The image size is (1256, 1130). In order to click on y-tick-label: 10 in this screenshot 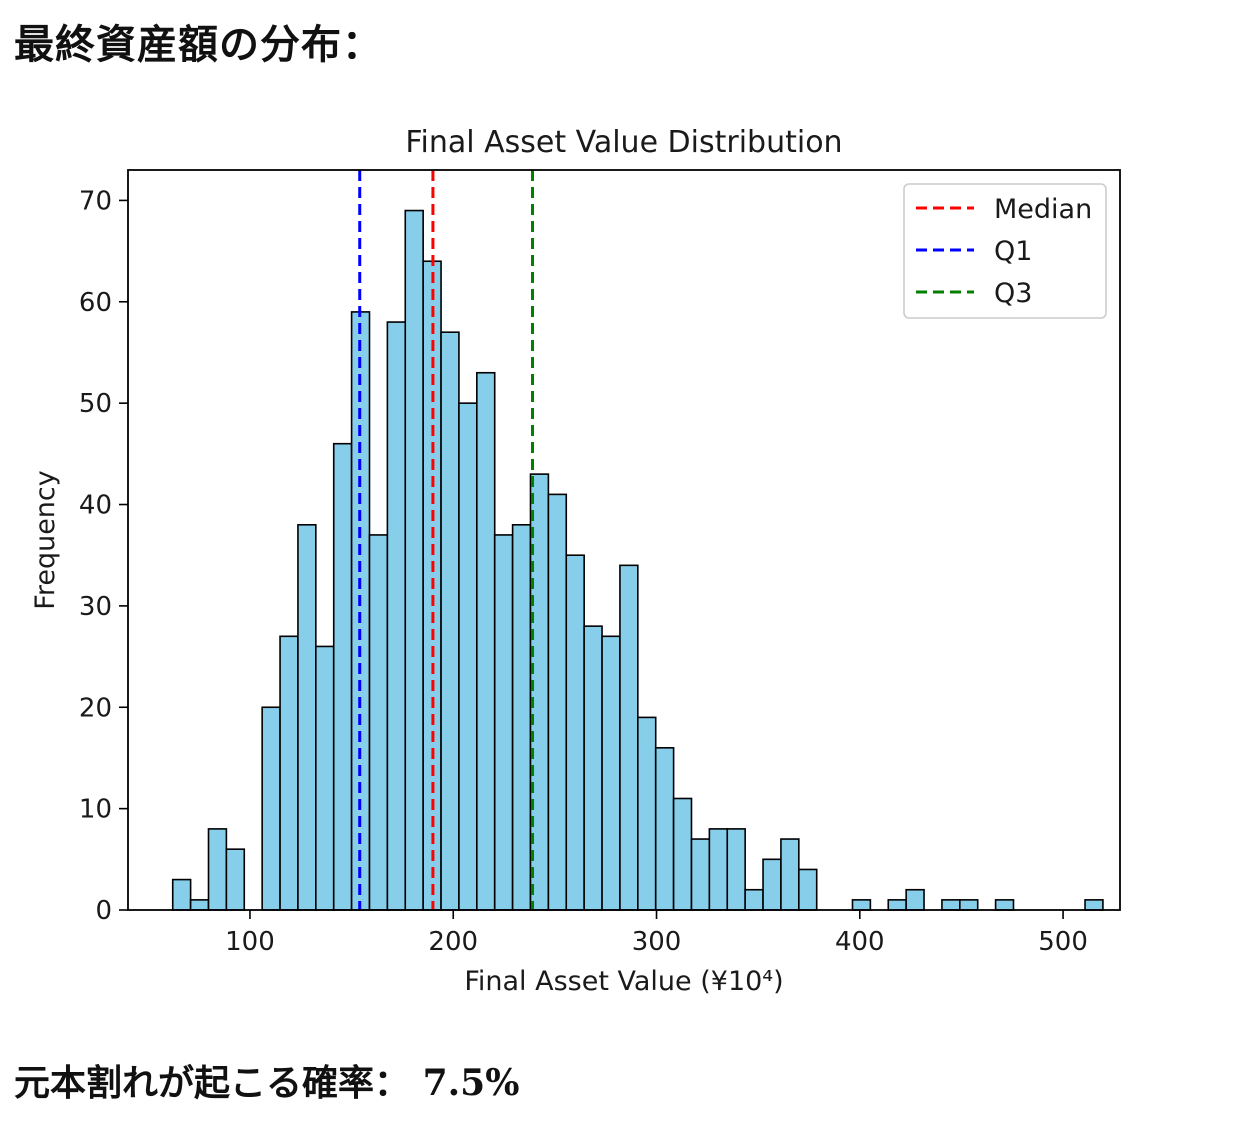, I will do `click(95, 810)`.